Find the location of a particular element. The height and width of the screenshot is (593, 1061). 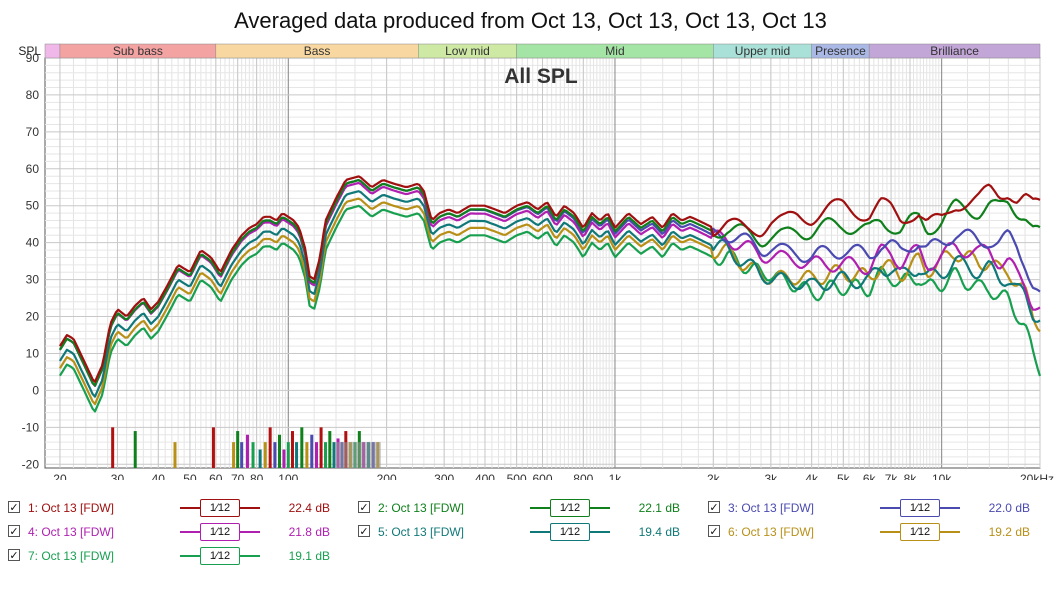

band-label: Upper mid is located at coordinates (762, 51).